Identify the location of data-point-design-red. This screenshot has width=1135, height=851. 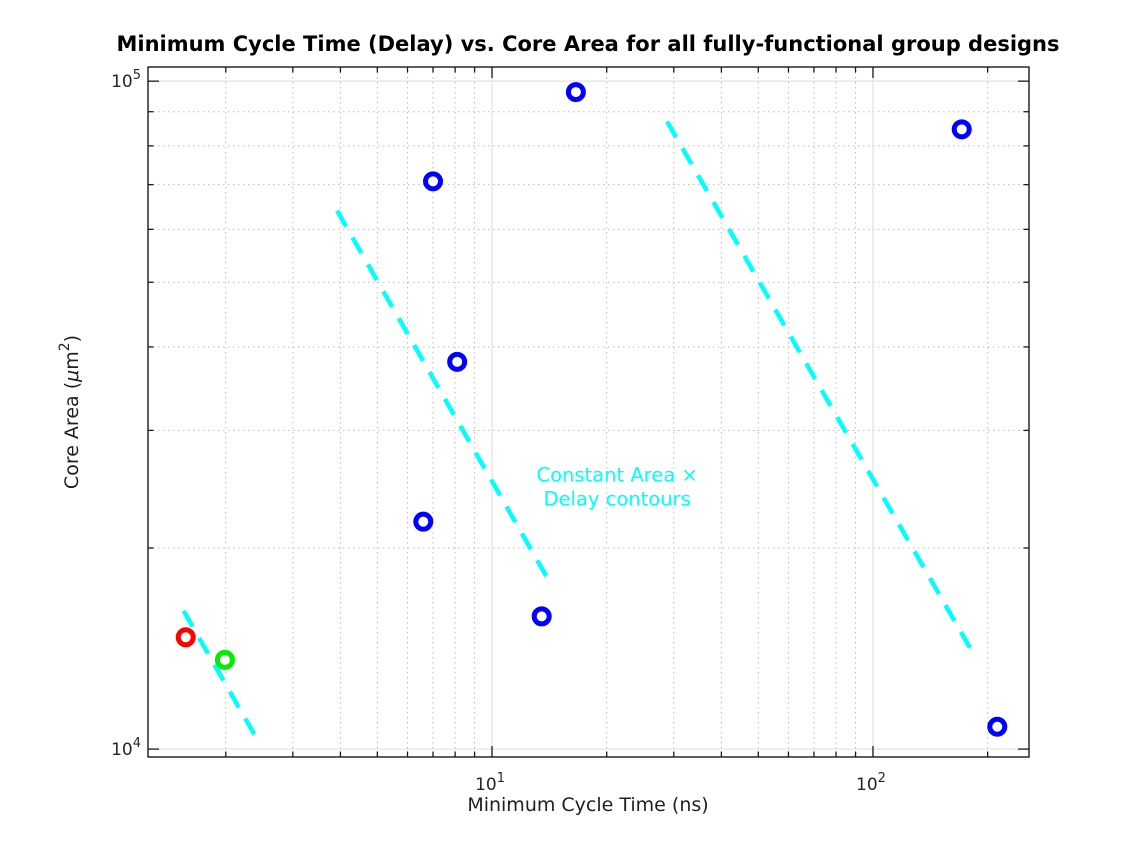
(185, 637).